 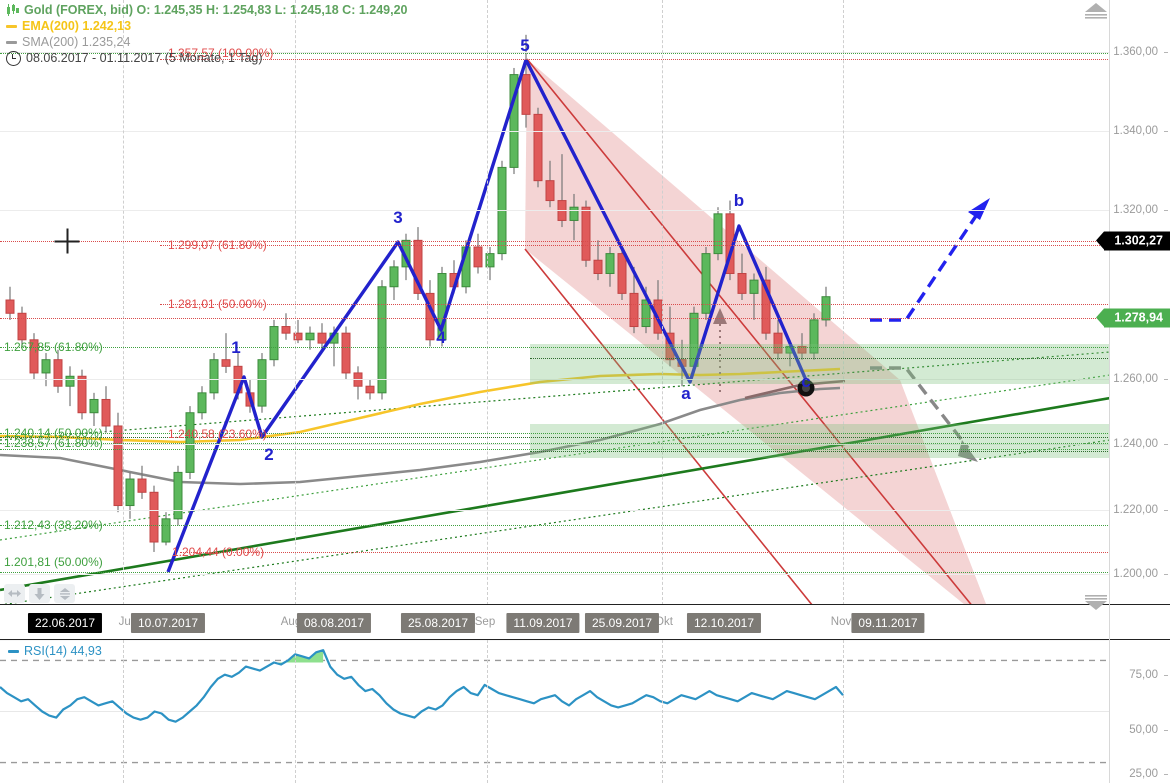 What do you see at coordinates (217, 245) in the screenshot?
I see `fibonacci-label: 1.299,07 (61.80%)` at bounding box center [217, 245].